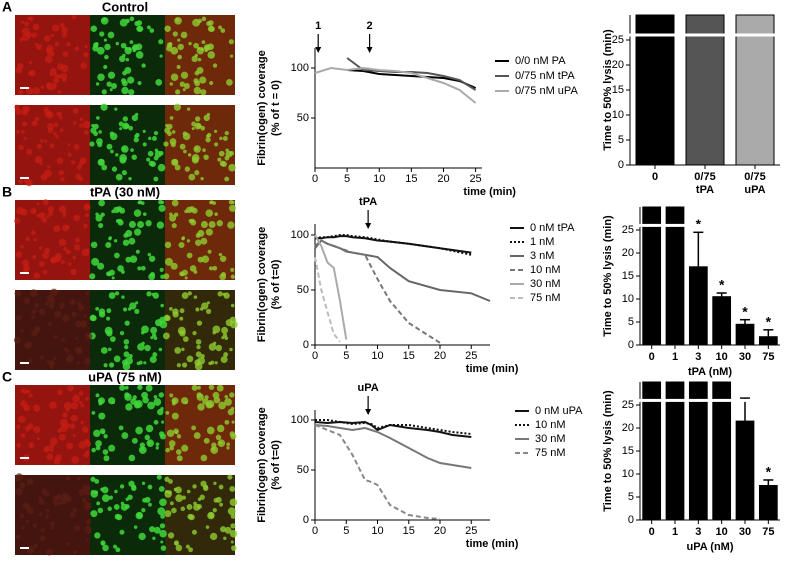 The height and width of the screenshot is (561, 795). What do you see at coordinates (300, 420) in the screenshot?
I see `y-tick-label: 100` at bounding box center [300, 420].